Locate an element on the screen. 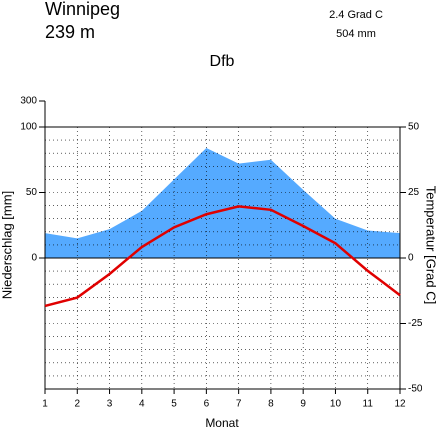 Image resolution: width=439 pixels, height=430 pixels. y2-tick-label: 25 is located at coordinates (414, 192).